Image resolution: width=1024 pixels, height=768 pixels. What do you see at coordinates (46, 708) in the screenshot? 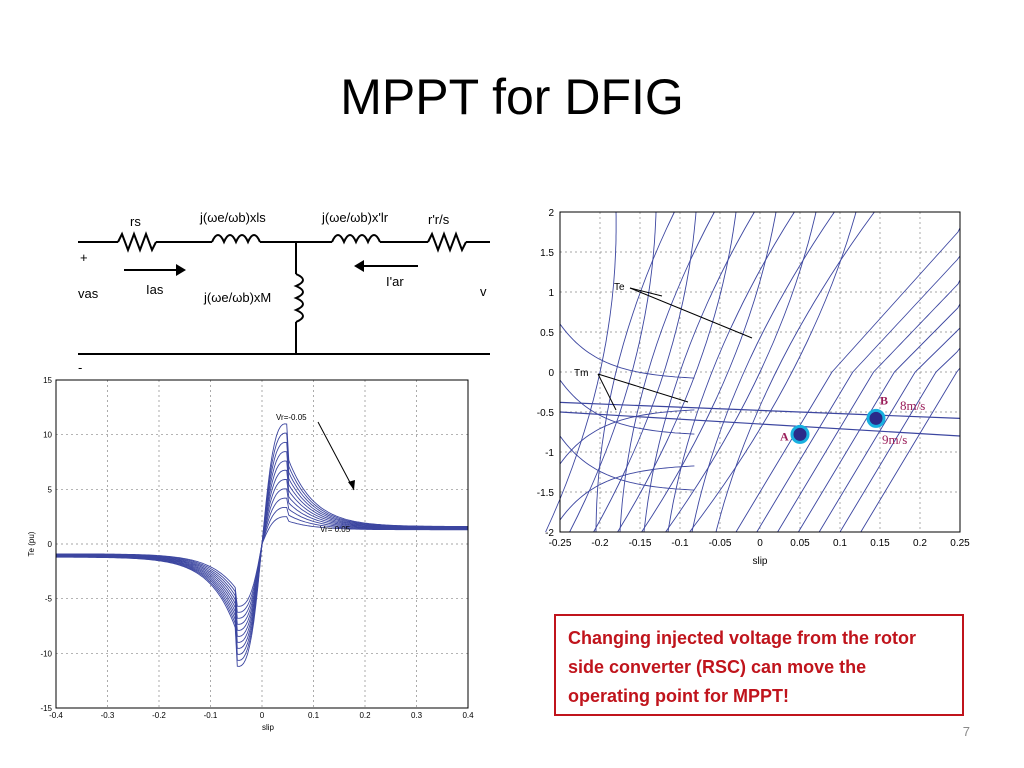
I see `y-tick-label: -15` at bounding box center [46, 708].